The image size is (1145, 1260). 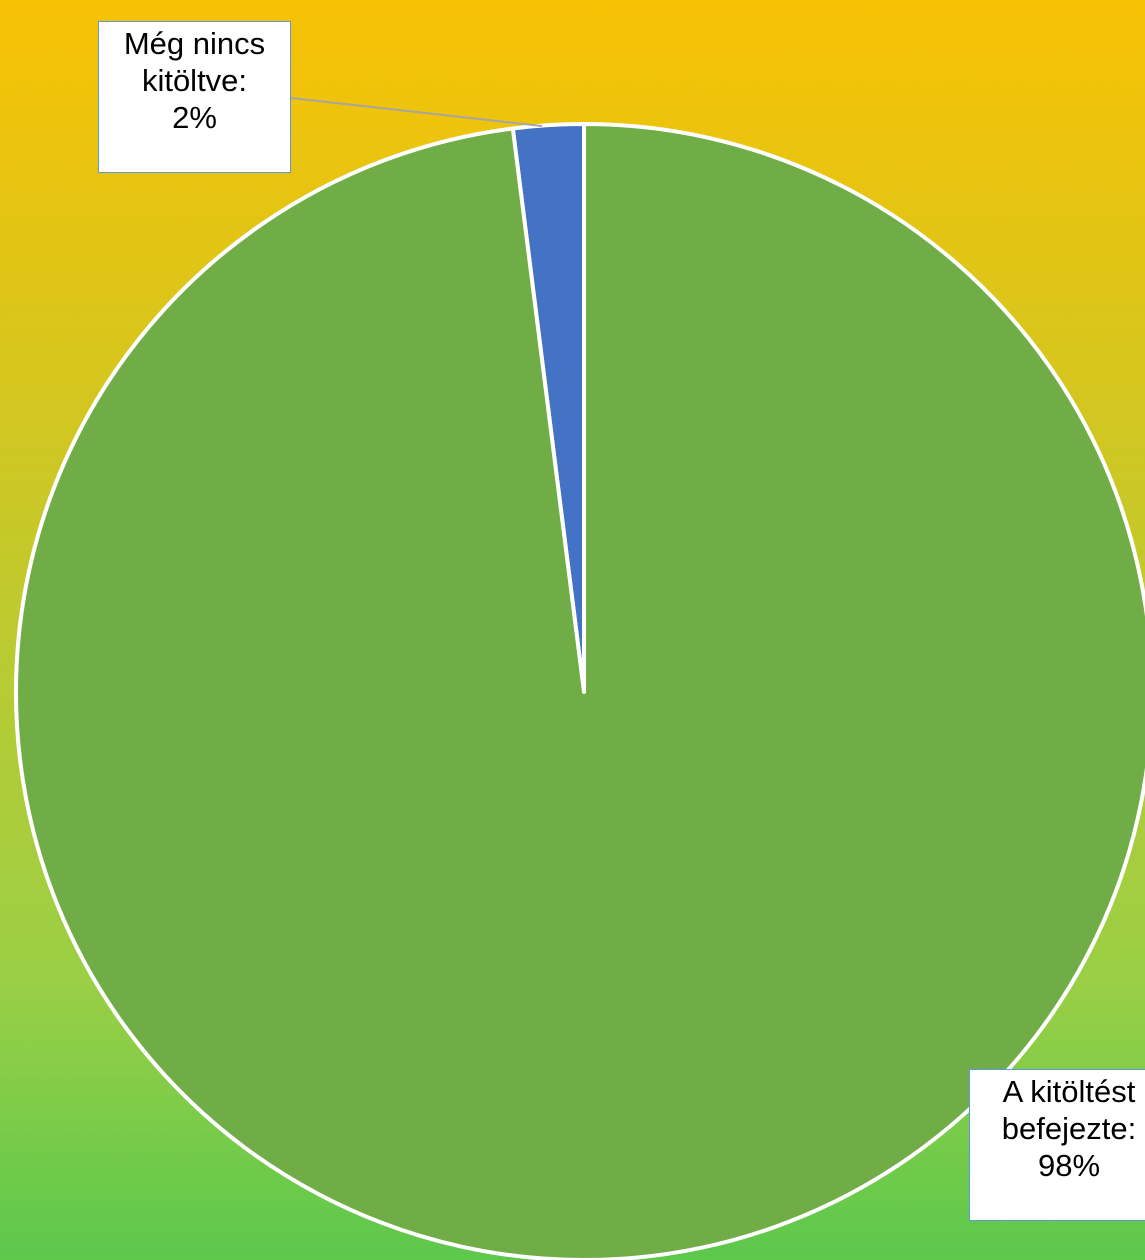 I want to click on data-label-slice-0: Még nincs kitöltve: 2%, so click(x=194, y=97).